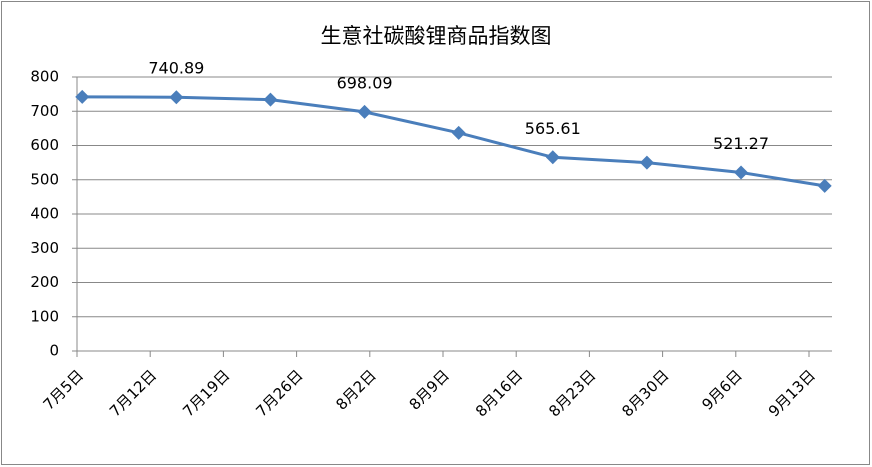 The image size is (872, 467). I want to click on y-tick-label: 400, so click(44, 214).